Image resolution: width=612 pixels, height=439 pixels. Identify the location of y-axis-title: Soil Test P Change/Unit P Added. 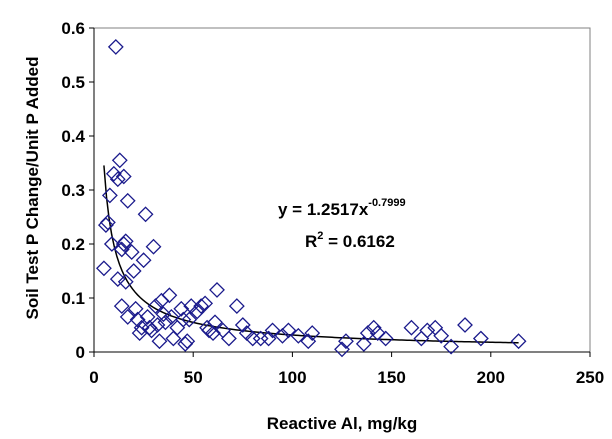
(32, 188).